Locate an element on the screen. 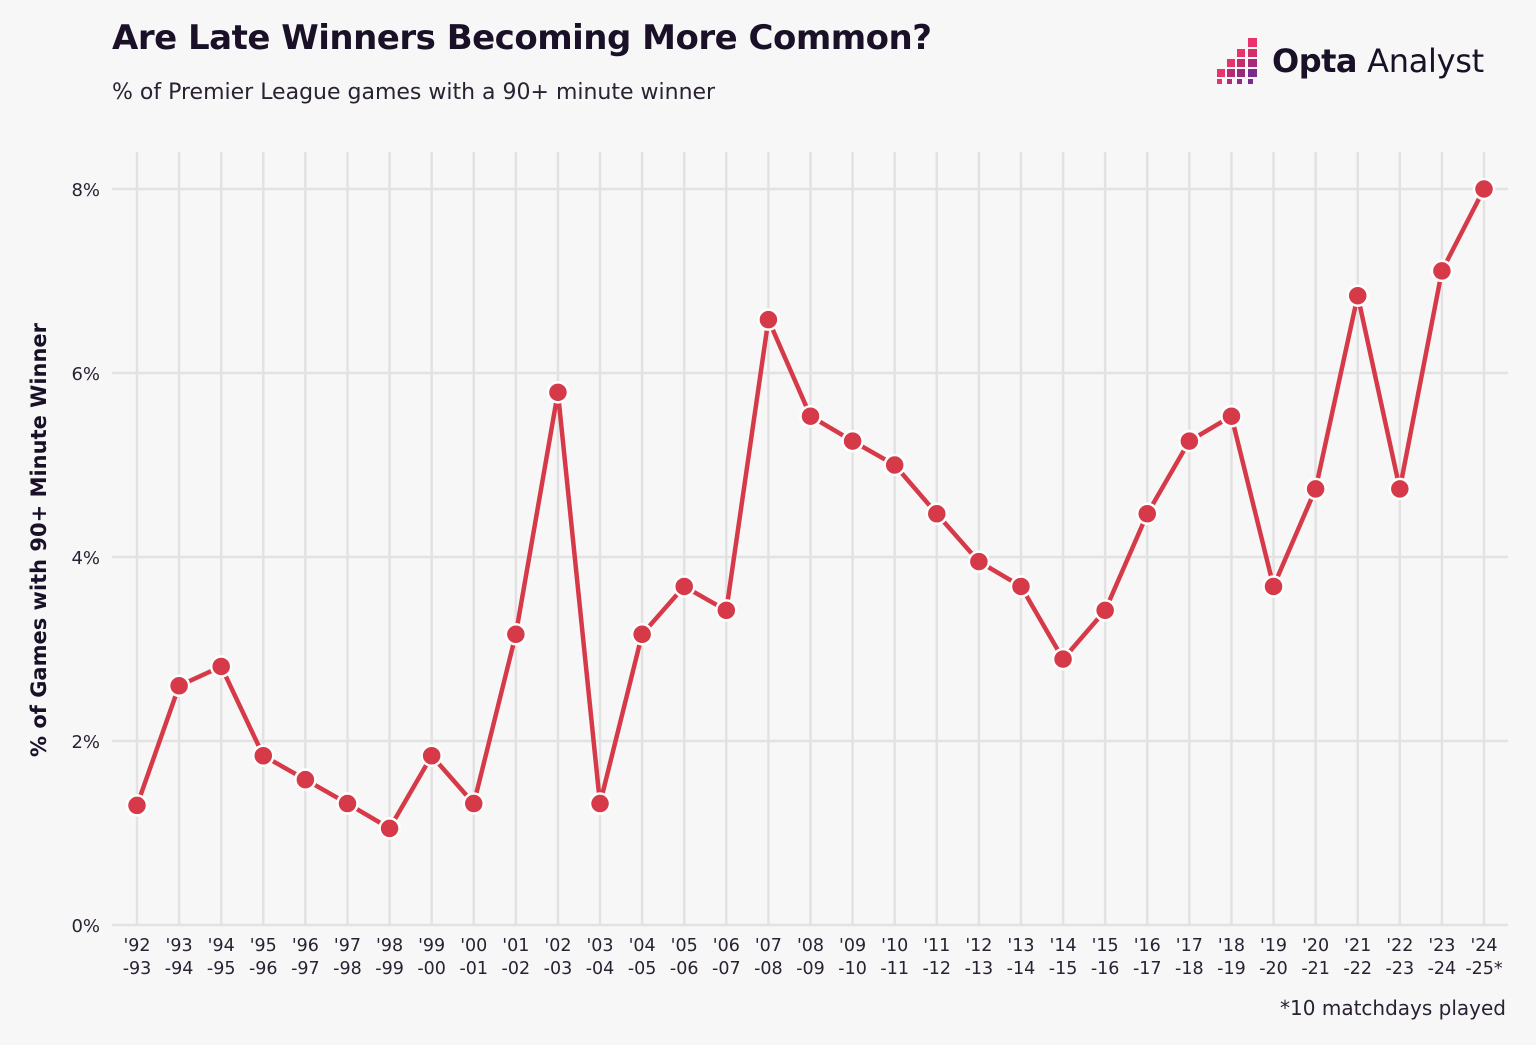 This screenshot has width=1536, height=1045. x-tick-label: '05 -06 is located at coordinates (684, 957).